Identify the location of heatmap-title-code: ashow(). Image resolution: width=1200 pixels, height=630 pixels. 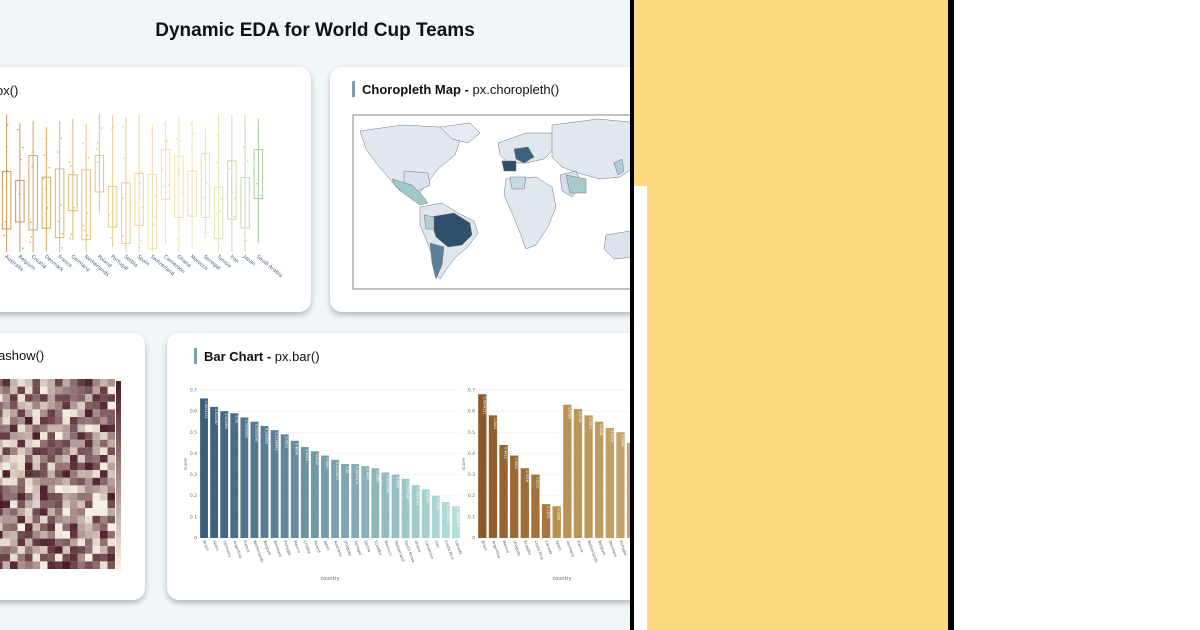
(22, 355).